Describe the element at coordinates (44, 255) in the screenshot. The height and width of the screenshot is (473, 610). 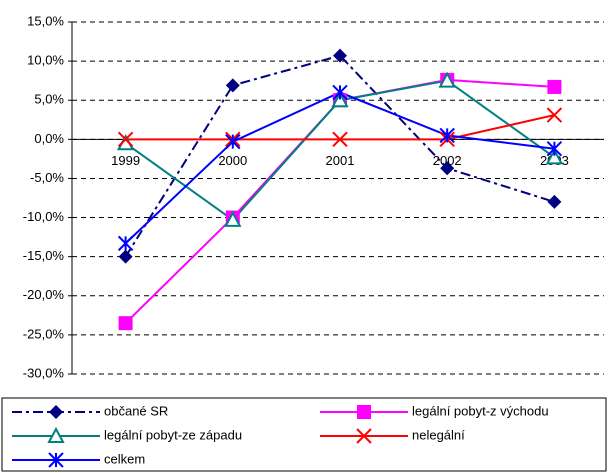
I see `y-tick-label: -15,0%` at that location.